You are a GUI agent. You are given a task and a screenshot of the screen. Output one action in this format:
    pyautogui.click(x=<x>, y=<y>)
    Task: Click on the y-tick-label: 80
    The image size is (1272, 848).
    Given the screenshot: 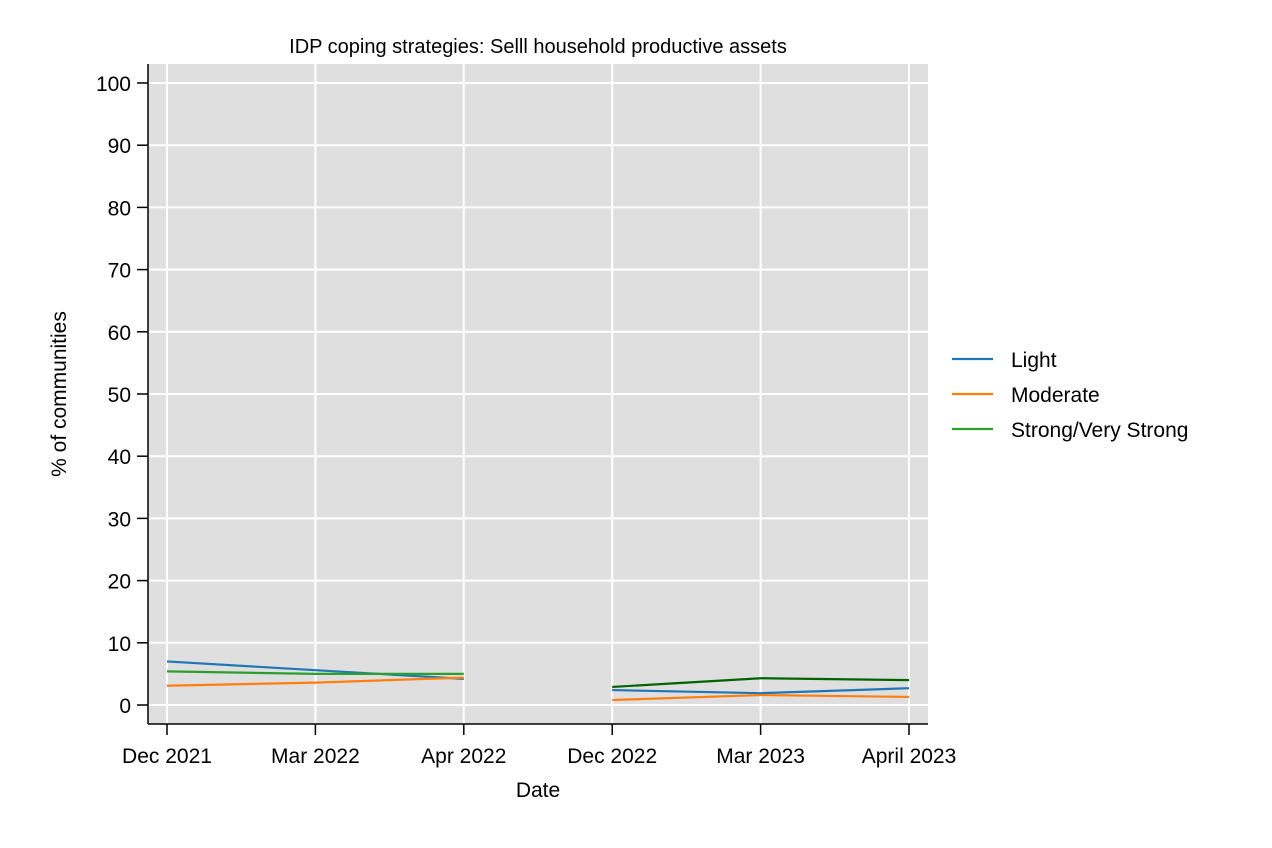 What is the action you would take?
    pyautogui.click(x=119, y=208)
    